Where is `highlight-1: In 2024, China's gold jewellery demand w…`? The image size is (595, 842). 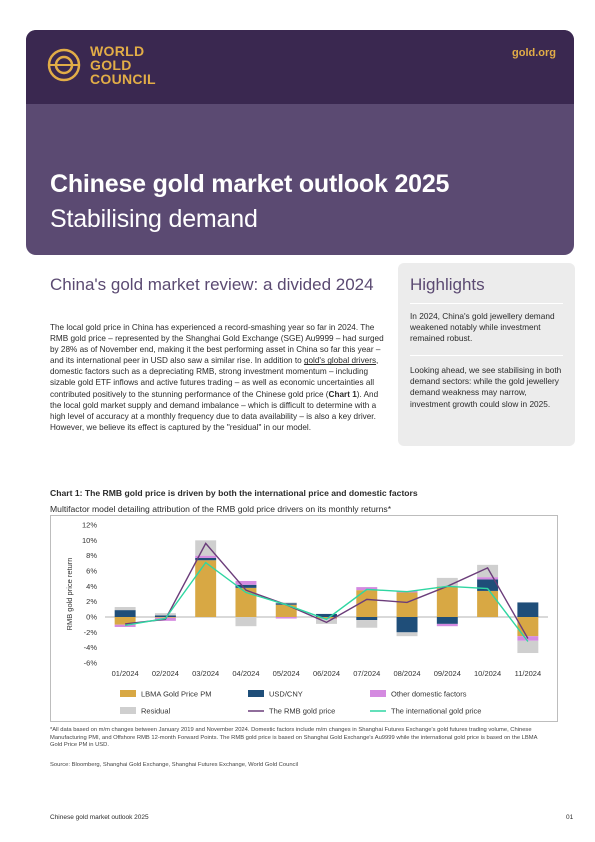 highlight-1: In 2024, China's gold jewellery demand w… is located at coordinates (482, 327).